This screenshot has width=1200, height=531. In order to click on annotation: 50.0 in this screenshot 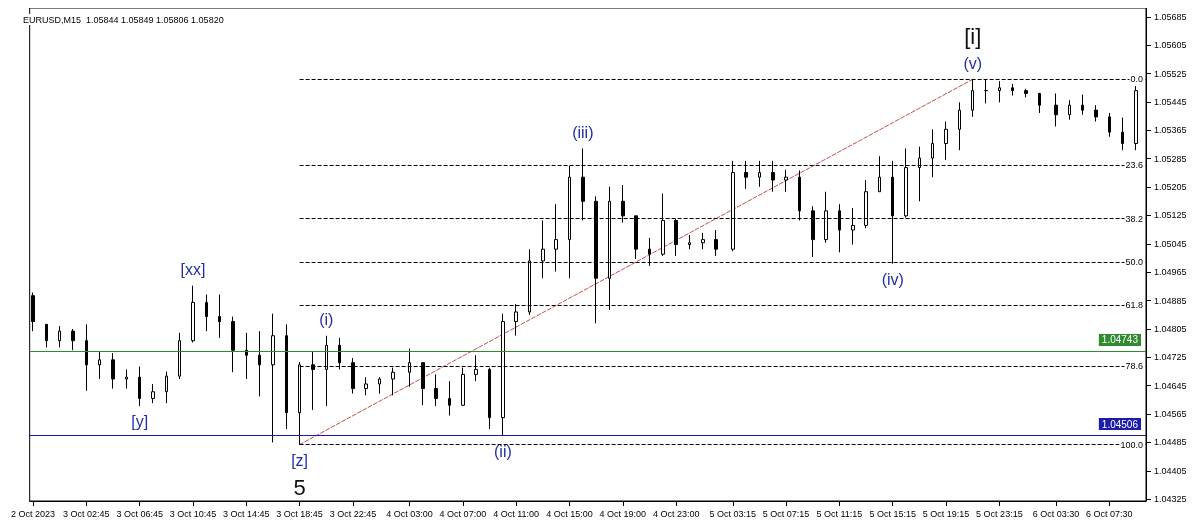, I will do `click(1134, 261)`.